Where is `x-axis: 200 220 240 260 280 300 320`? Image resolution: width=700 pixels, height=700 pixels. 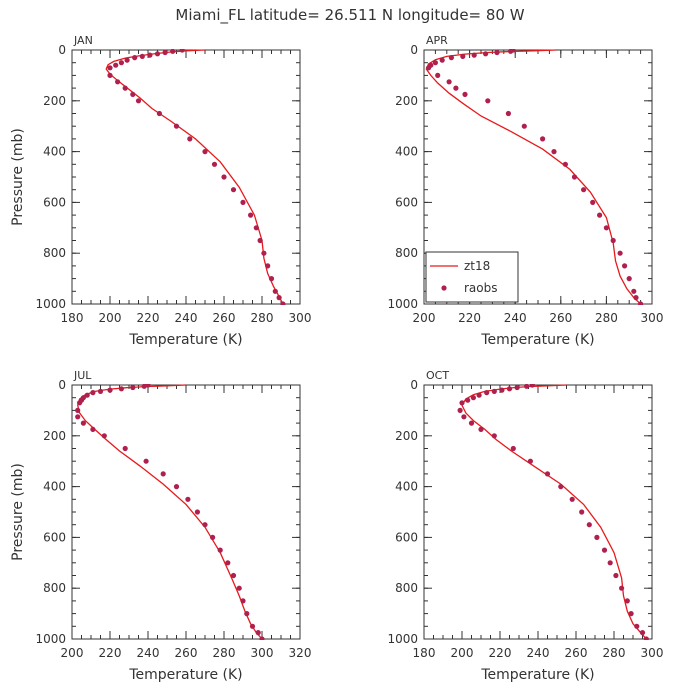 x-axis: 200 220 240 260 280 300 320 is located at coordinates (186, 522).